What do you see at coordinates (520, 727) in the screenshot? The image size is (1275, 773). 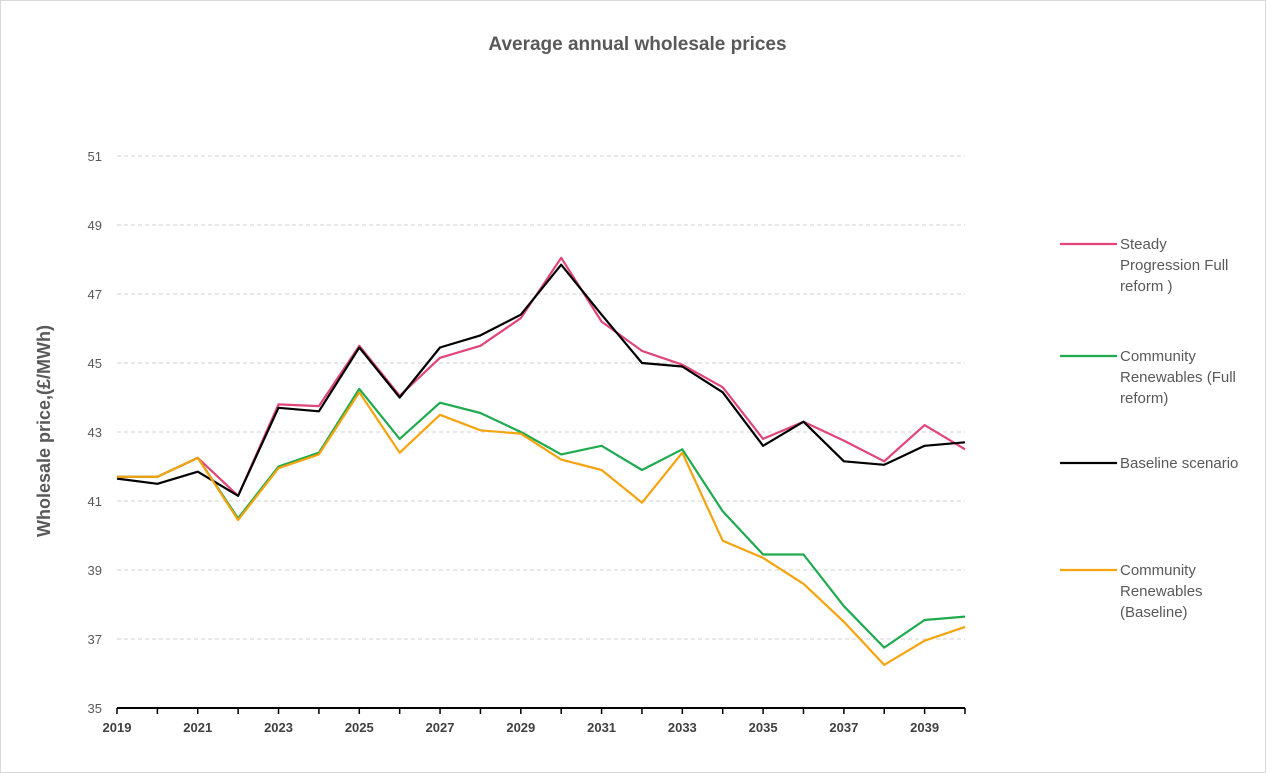 I see `x-tick-label: 2029` at bounding box center [520, 727].